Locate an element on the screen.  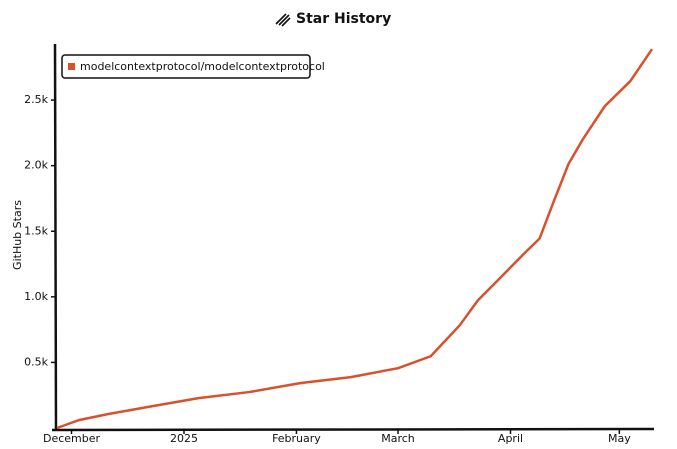
title-icon is located at coordinates (283, 20).